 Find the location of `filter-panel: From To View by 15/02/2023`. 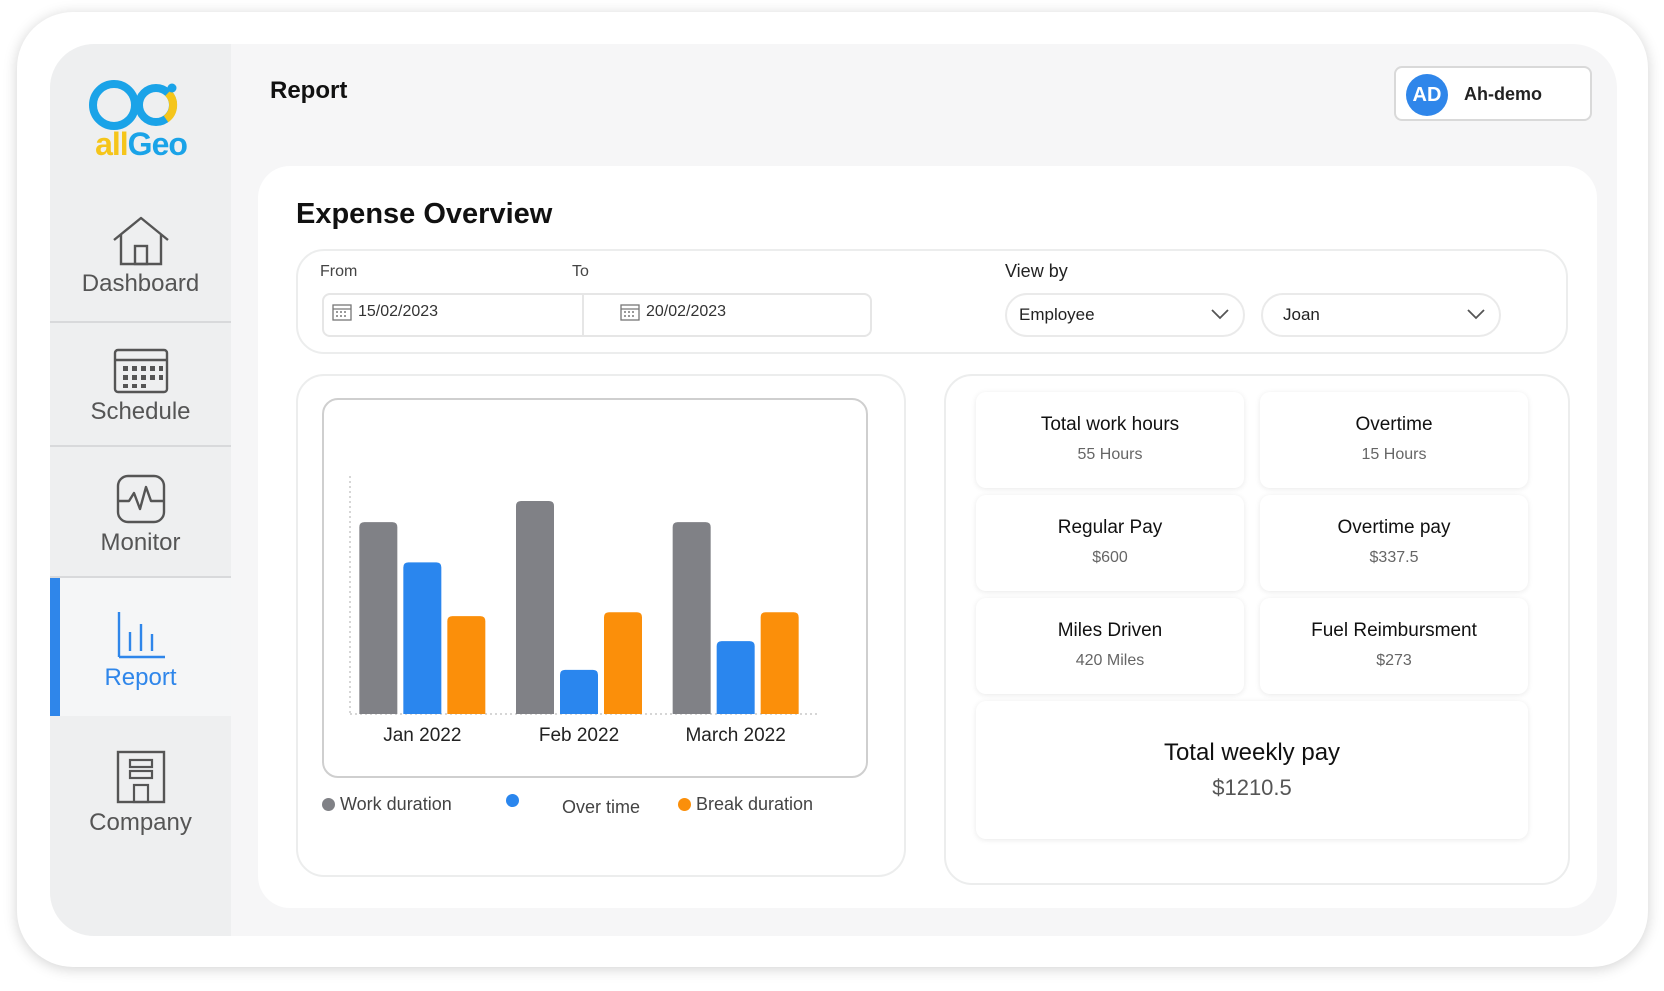

filter-panel: From To View by 15/02/2023 is located at coordinates (932, 301).